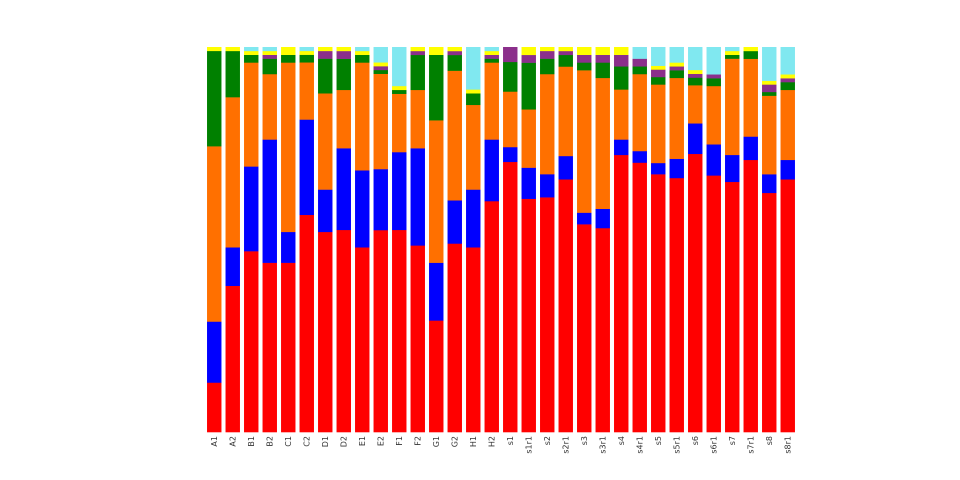  Describe the element at coordinates (306, 441) in the screenshot. I see `x-tick-label: C2` at that location.